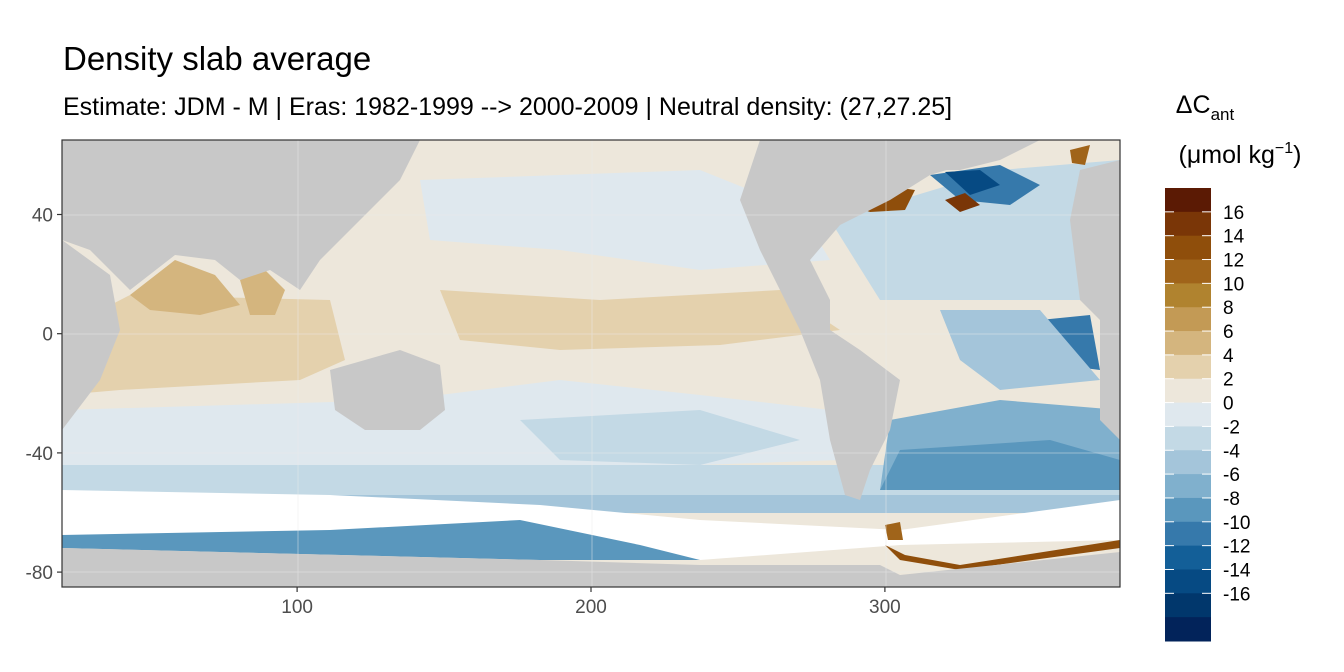 Image resolution: width=1344 pixels, height=672 pixels. What do you see at coordinates (1228, 380) in the screenshot?
I see `legend-label: 2` at bounding box center [1228, 380].